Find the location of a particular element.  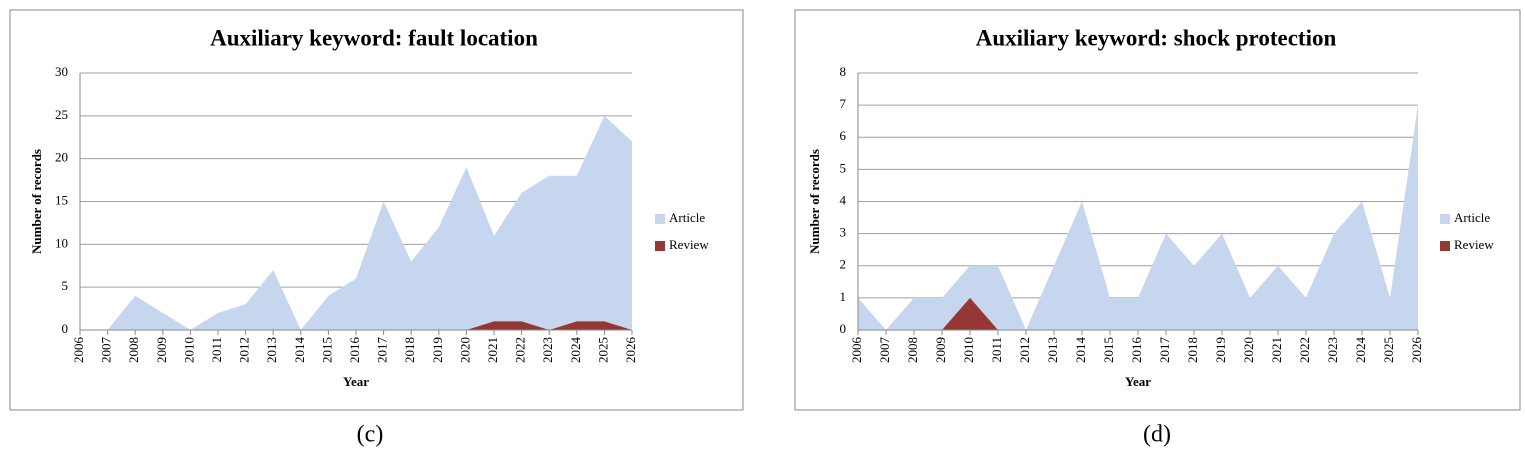

y-tick-label: 6 is located at coordinates (843, 135).